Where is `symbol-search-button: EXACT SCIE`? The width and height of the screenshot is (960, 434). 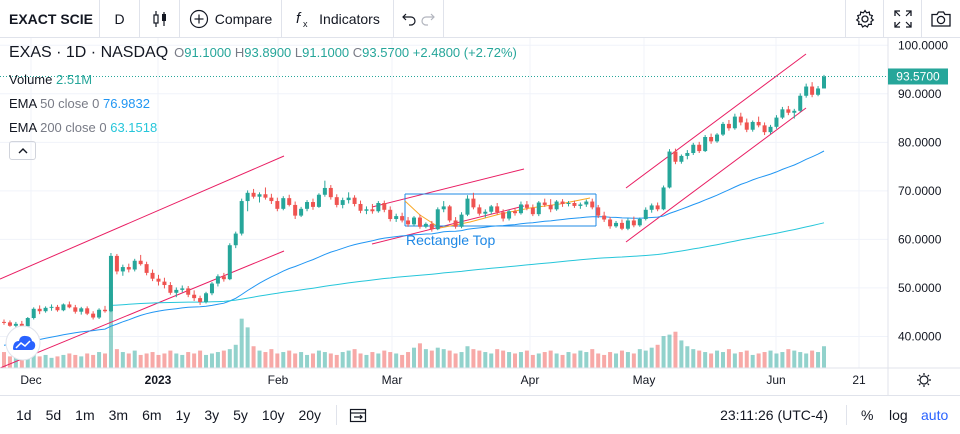
symbol-search-button: EXACT SCIE is located at coordinates (50, 19).